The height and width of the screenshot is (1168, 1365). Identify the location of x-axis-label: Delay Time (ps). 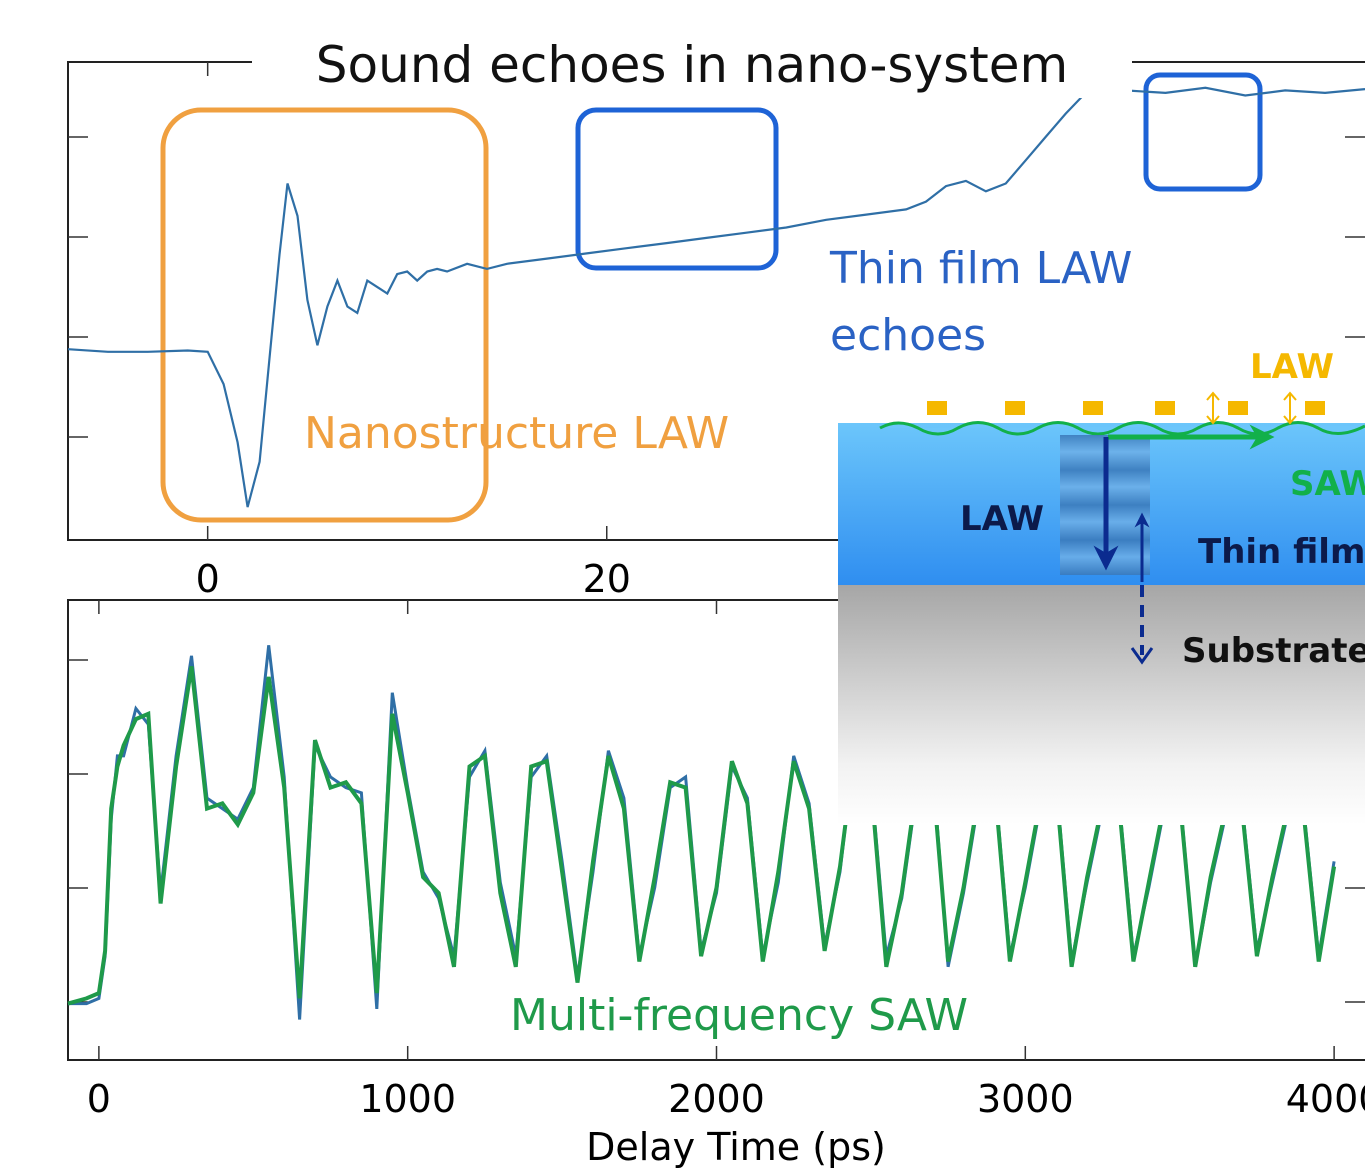
(736, 1146).